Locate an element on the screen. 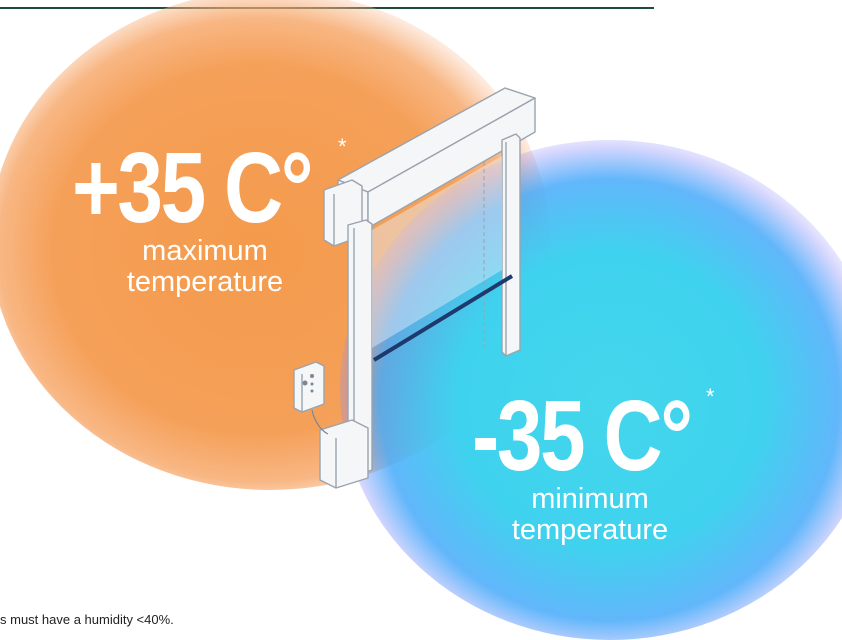 Image resolution: width=842 pixels, height=640 pixels. max-label-line2: temperature is located at coordinates (205, 282).